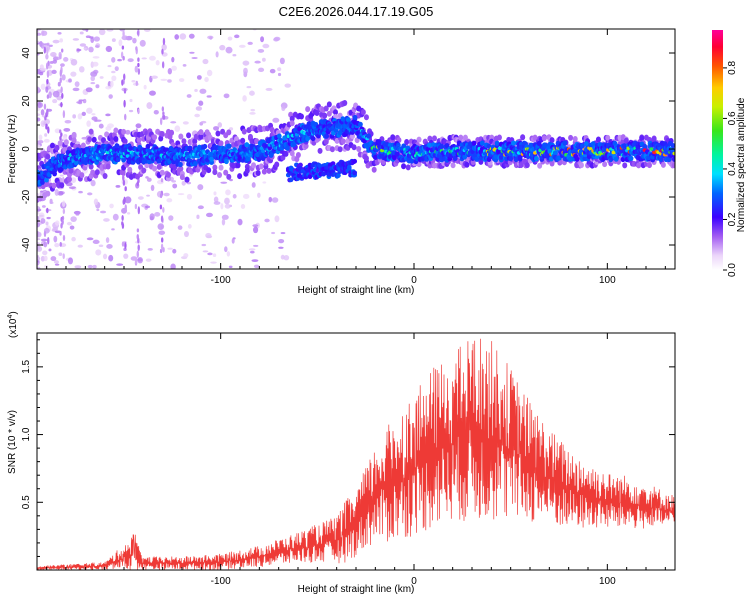 Image resolution: width=750 pixels, height=600 pixels. What do you see at coordinates (607, 280) in the screenshot?
I see `x-tick-label: 100` at bounding box center [607, 280].